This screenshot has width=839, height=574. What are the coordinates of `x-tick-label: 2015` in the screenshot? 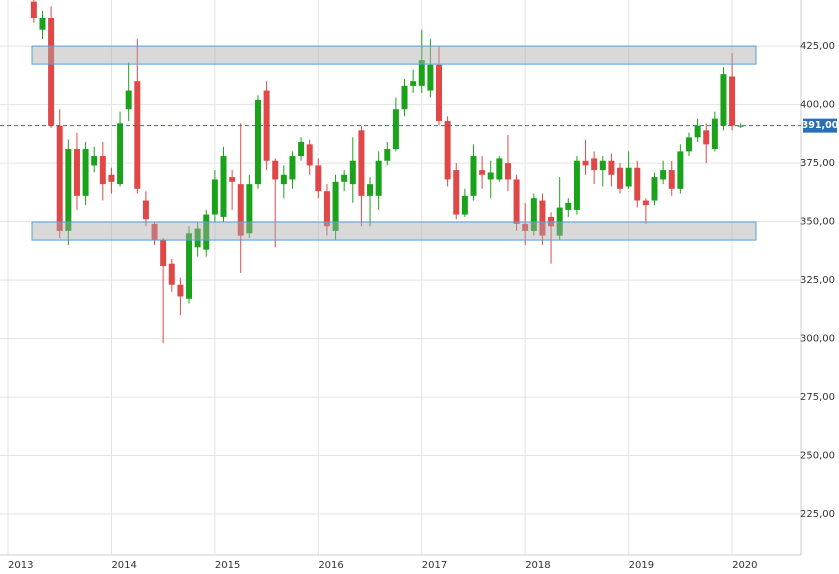 It's located at (227, 565).